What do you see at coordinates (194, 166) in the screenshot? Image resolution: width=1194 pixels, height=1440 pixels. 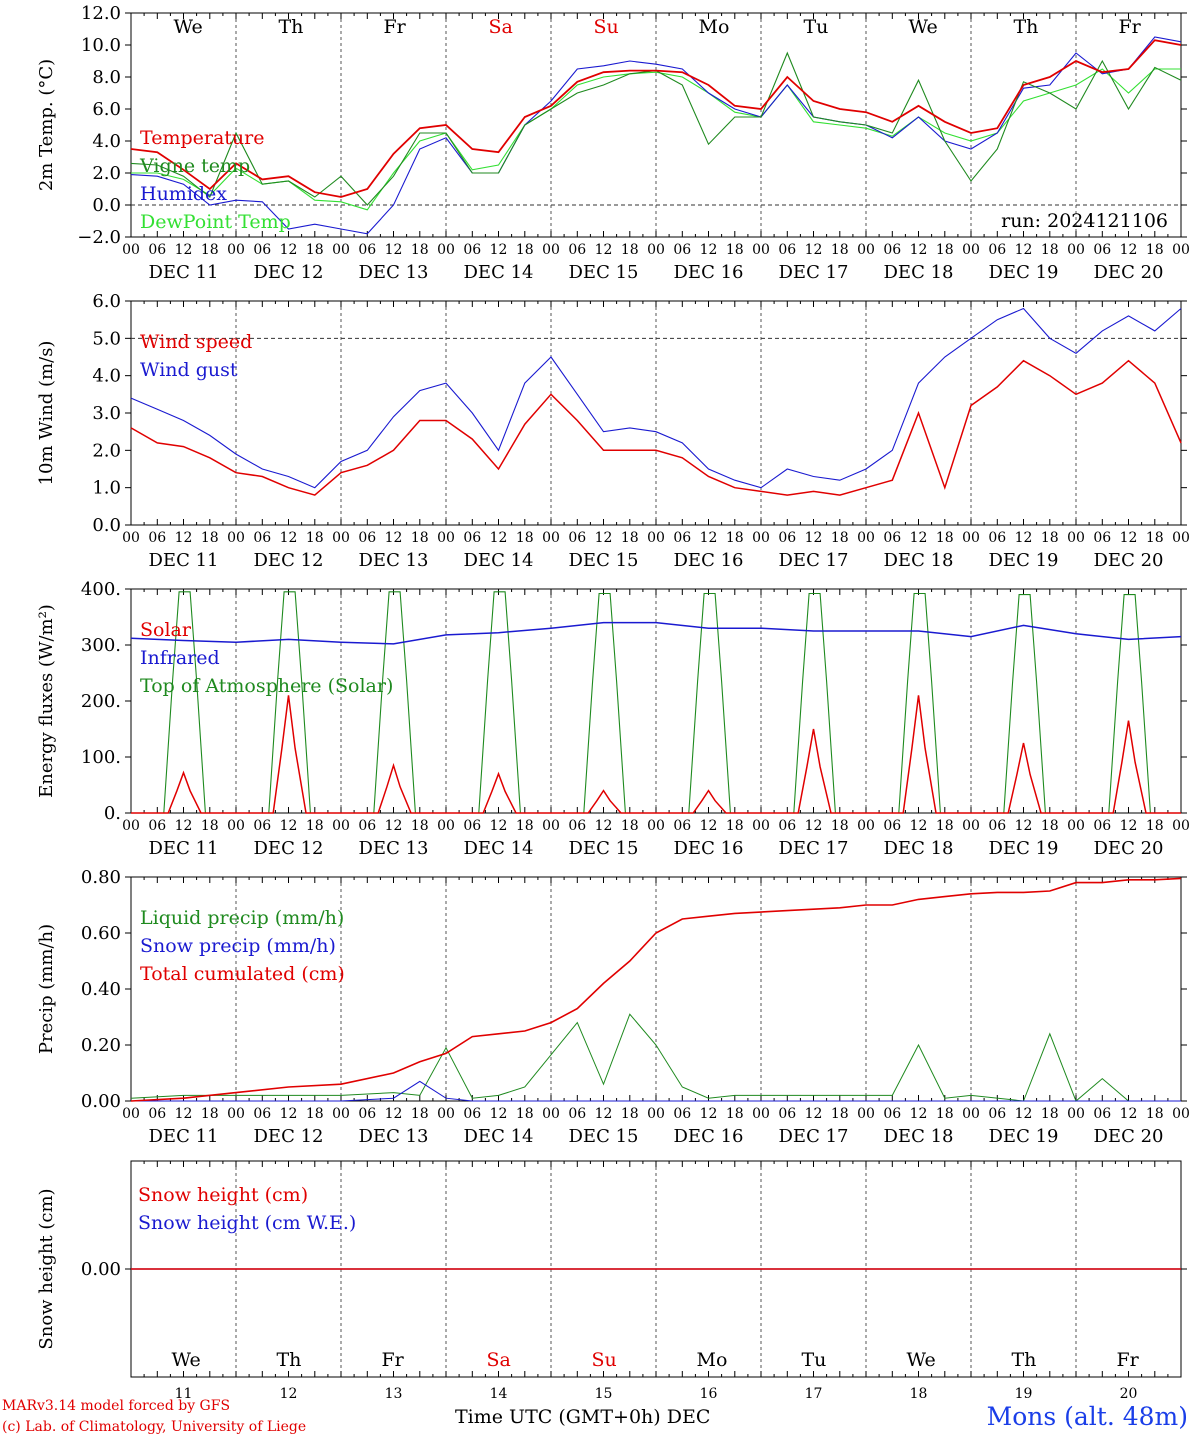 I see `legend-entry: Vigne temp` at bounding box center [194, 166].